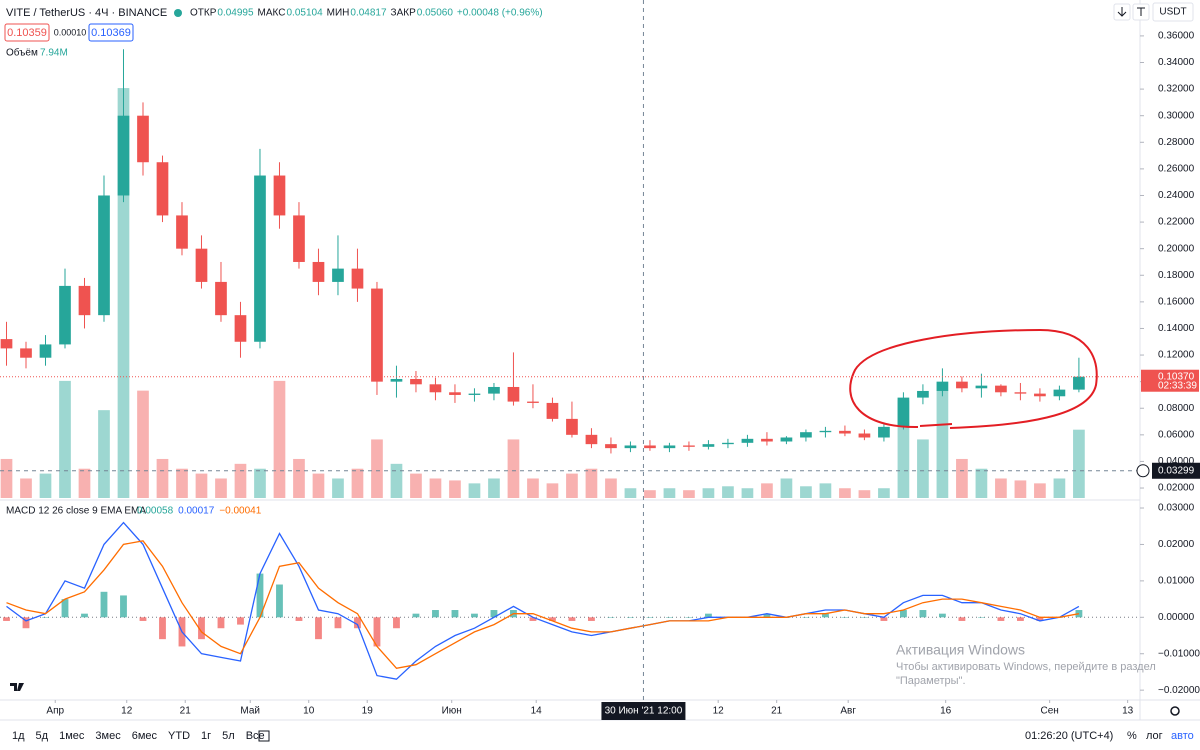  Describe the element at coordinates (1176, 142) in the screenshot. I see `y-tick-label: 0.28000` at that location.